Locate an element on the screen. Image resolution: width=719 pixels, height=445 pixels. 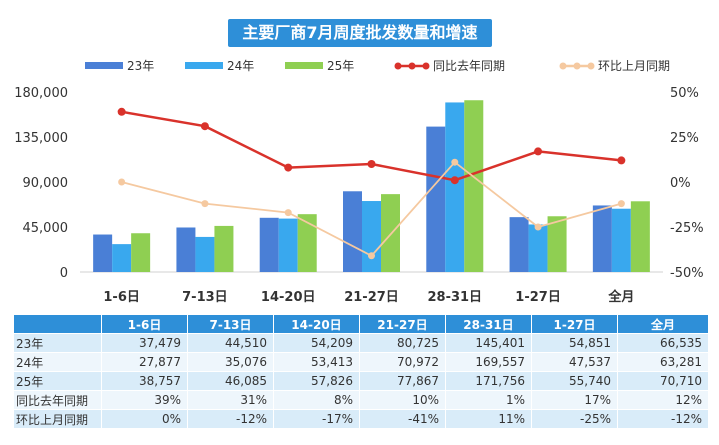
x-tick-label: 7-13日 is located at coordinates (205, 297).